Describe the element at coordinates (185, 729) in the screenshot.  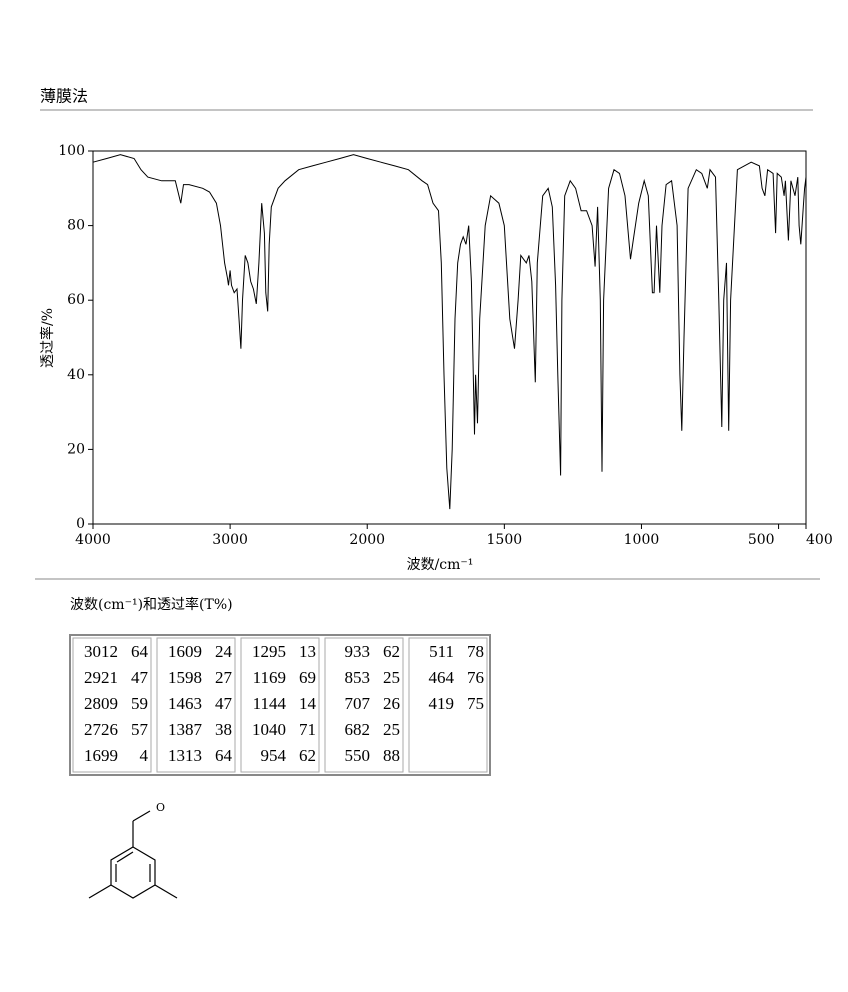
I see `wavenumber: 1387` at that location.